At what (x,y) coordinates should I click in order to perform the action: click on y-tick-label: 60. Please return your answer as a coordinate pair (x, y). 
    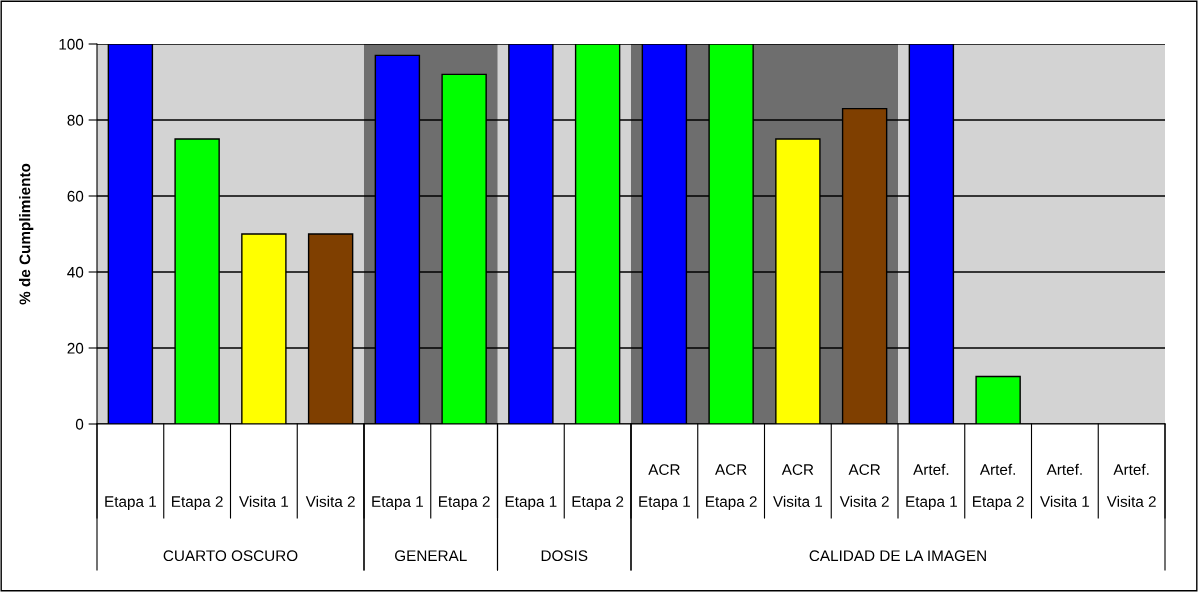
    Looking at the image, I should click on (75, 196).